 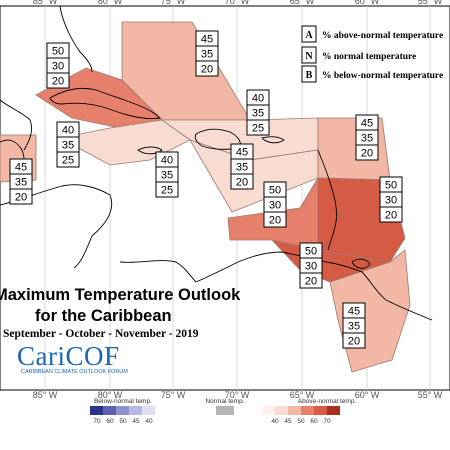 I want to click on tick-bottom: 55° W, so click(x=430, y=395).